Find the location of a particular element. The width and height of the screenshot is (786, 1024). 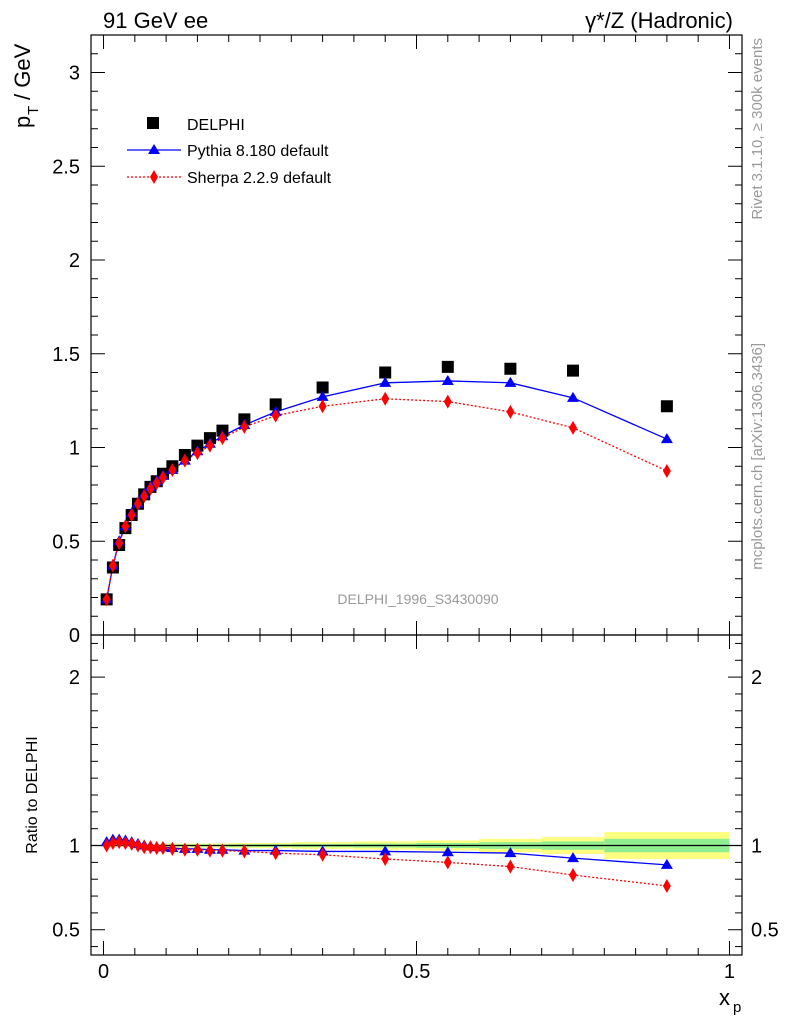

x-tick-label: 0 is located at coordinates (103, 972).